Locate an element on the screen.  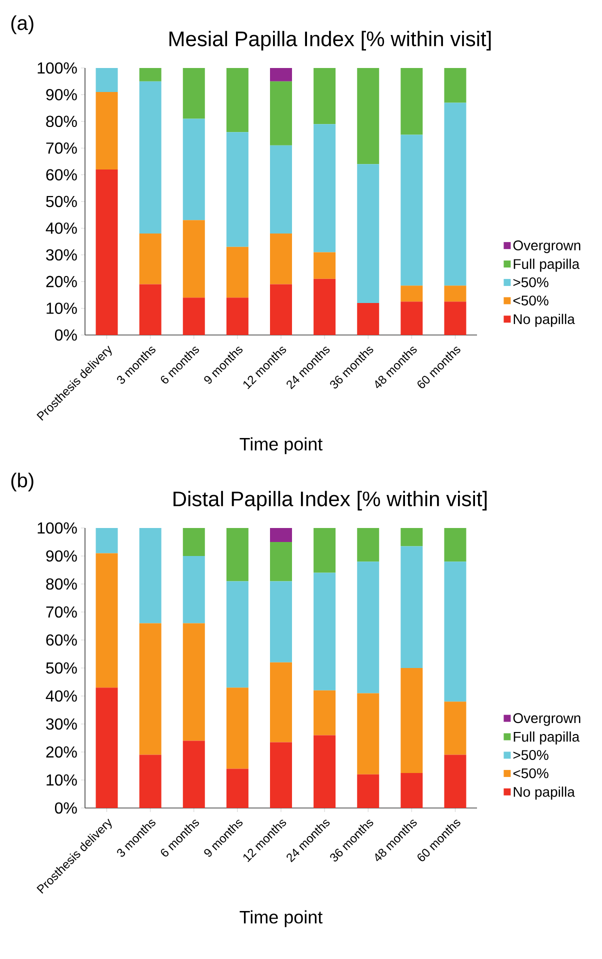
legend-label: <50% is located at coordinates (530, 301).